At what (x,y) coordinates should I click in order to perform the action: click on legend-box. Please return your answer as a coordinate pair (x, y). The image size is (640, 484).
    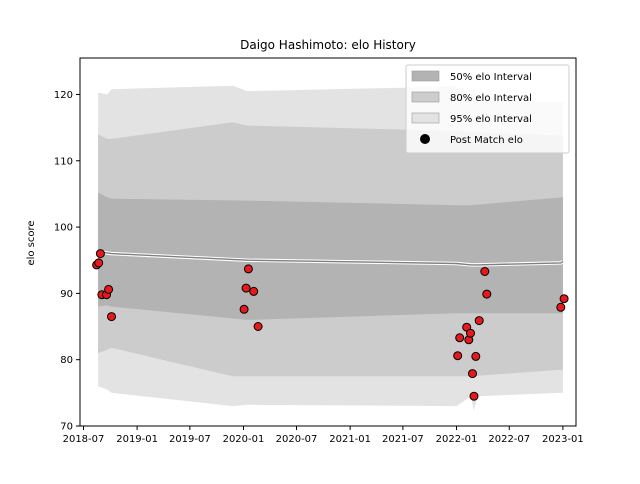
    Looking at the image, I should click on (487, 109).